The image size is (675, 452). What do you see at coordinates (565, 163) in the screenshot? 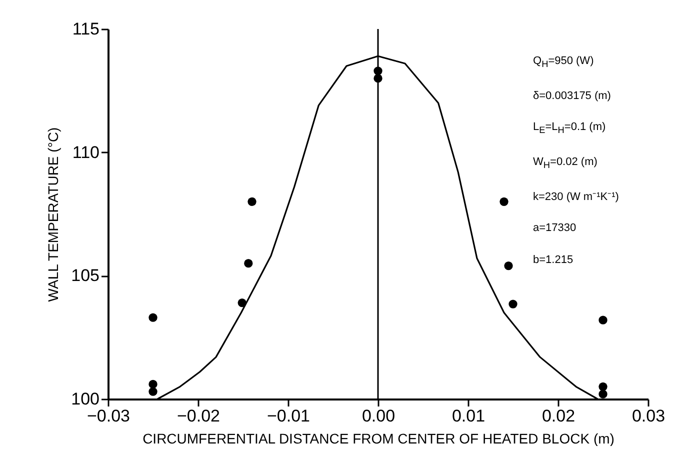
I see `annotation: W$_{H}$=0.02 (m)` at bounding box center [565, 163].